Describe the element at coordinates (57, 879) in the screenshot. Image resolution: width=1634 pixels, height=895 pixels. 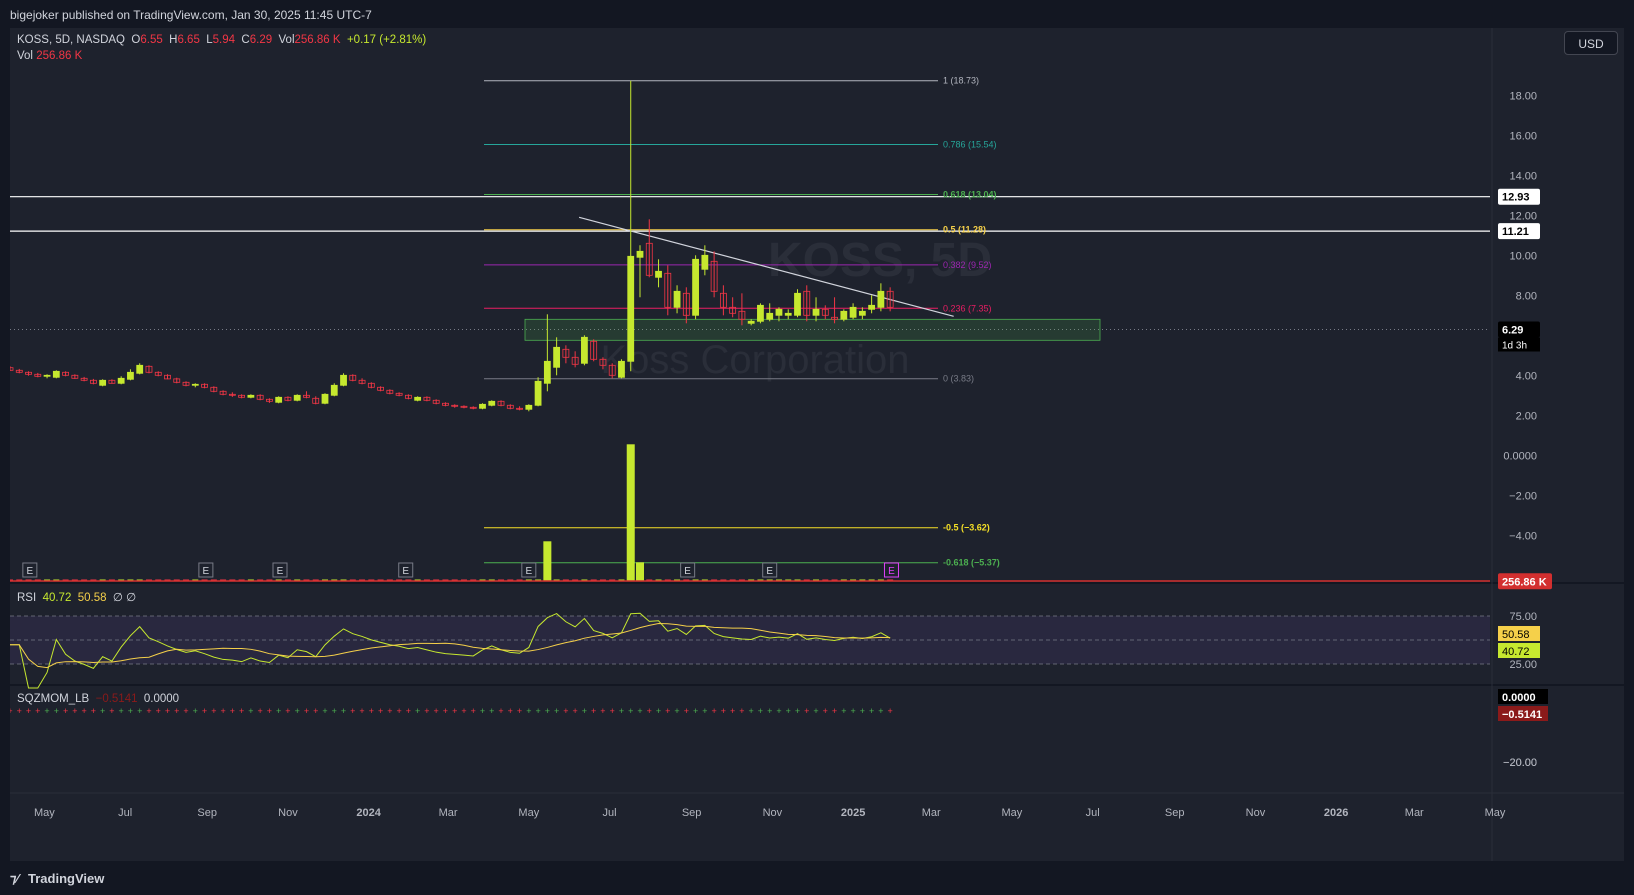
I see `tradingview-logo: ⁊⁄ TradingView` at that location.